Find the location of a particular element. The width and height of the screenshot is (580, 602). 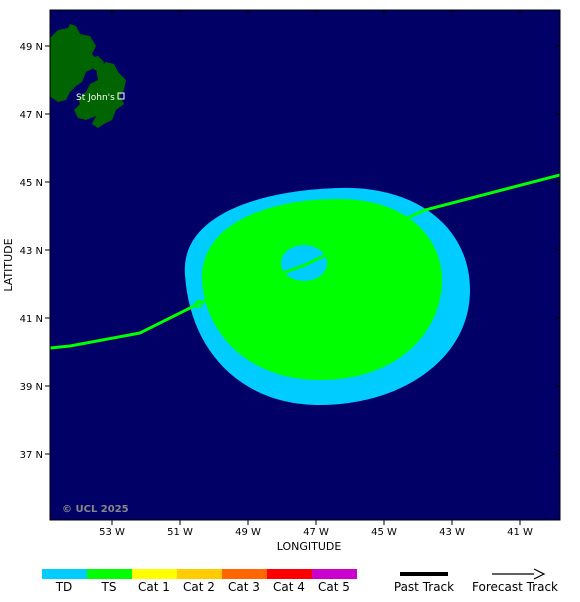

track-legend: Past Track Forecast Track is located at coordinates (476, 581).